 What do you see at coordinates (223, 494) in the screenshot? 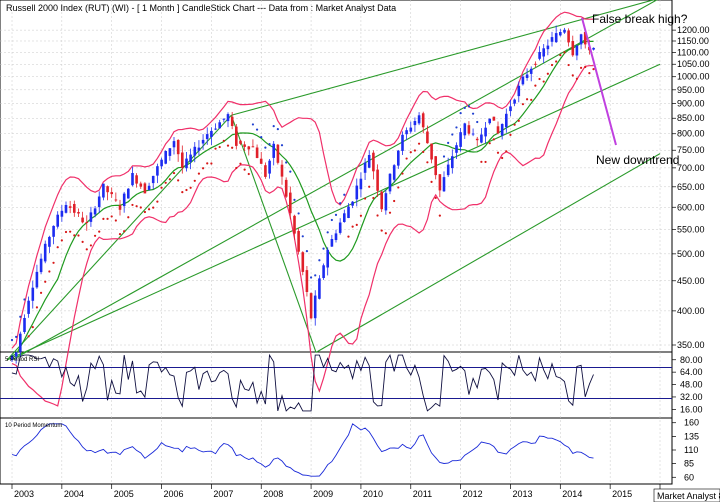
I see `year-label: 2007` at bounding box center [223, 494].